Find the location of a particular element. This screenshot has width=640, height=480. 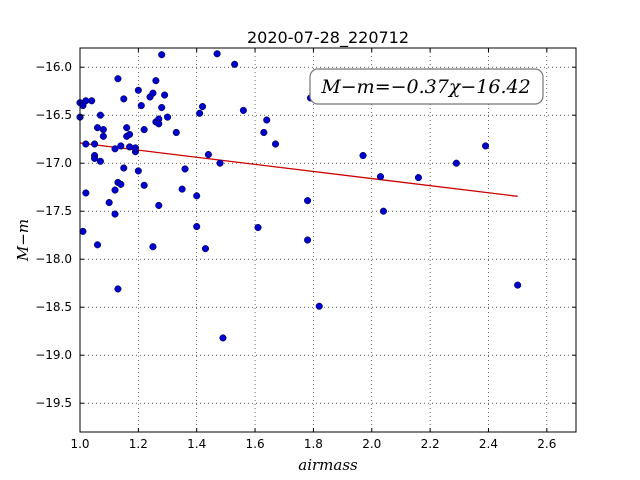

y-tick-label: −16.0 is located at coordinates (53, 67).